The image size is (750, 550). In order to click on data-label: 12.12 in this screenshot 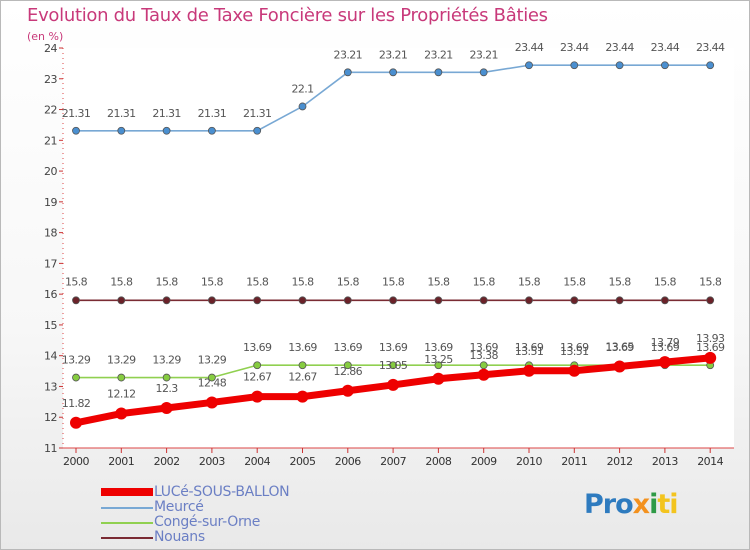, I will do `click(121, 394)`.